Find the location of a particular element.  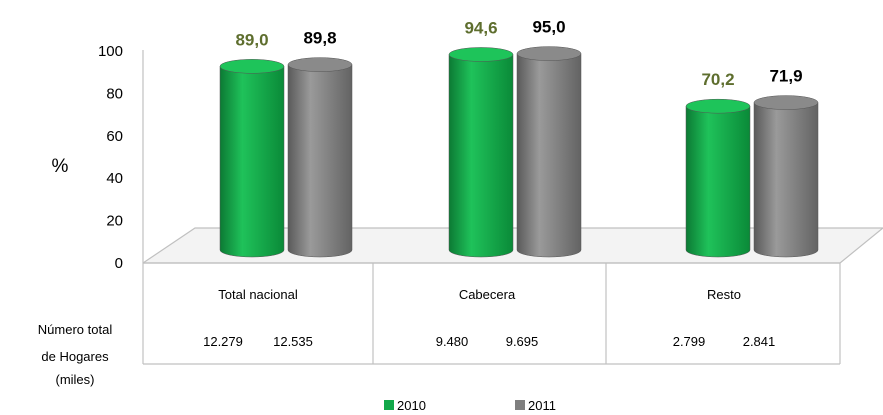

table-row-label: Número total de Hogares (miles) is located at coordinates (75, 354).